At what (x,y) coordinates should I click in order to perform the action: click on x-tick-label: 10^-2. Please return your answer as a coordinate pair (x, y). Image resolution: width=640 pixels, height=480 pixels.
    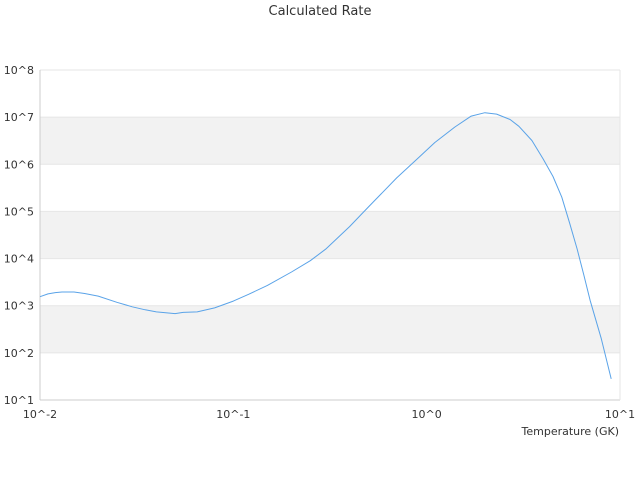
    Looking at the image, I should click on (40, 414).